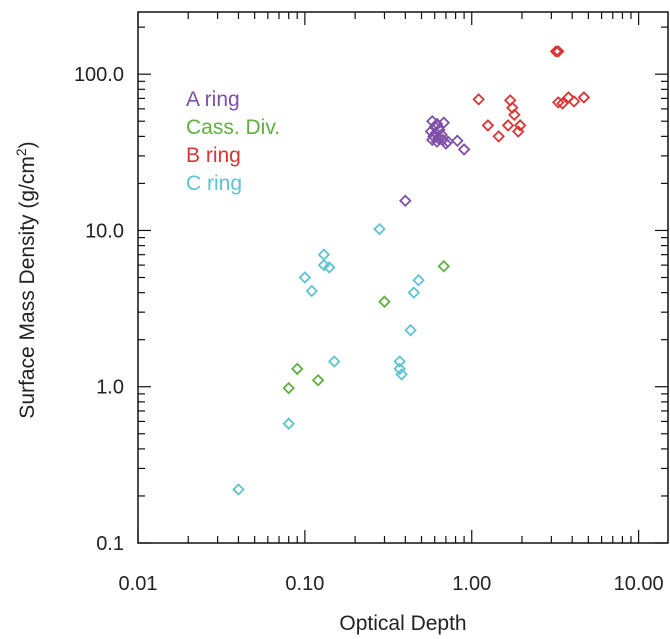  I want to click on legend-entry: A ring, so click(213, 99).